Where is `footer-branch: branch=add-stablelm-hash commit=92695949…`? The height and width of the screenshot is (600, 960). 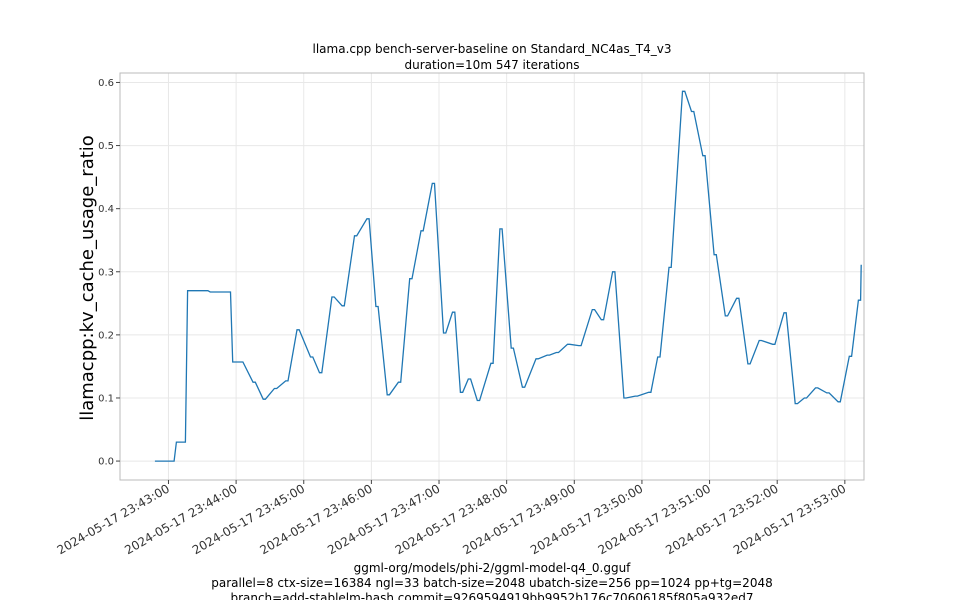
footer-branch: branch=add-stablelm-hash commit=92695949… is located at coordinates (491, 595).